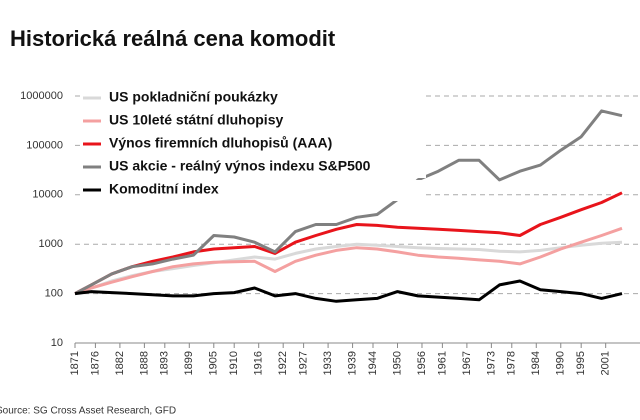 This screenshot has height=420, width=640. Describe the element at coordinates (88, 411) in the screenshot. I see `source-note: Source: SG Cross Asset Research, GFD` at that location.